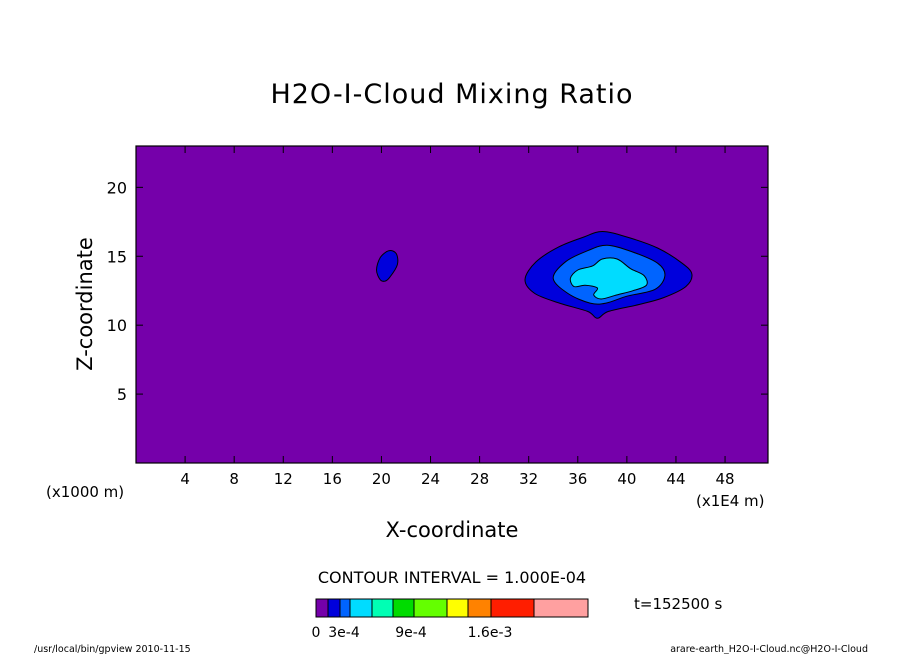 This screenshot has width=904, height=654. What do you see at coordinates (430, 479) in the screenshot?
I see `x-tick-label: 24` at bounding box center [430, 479].